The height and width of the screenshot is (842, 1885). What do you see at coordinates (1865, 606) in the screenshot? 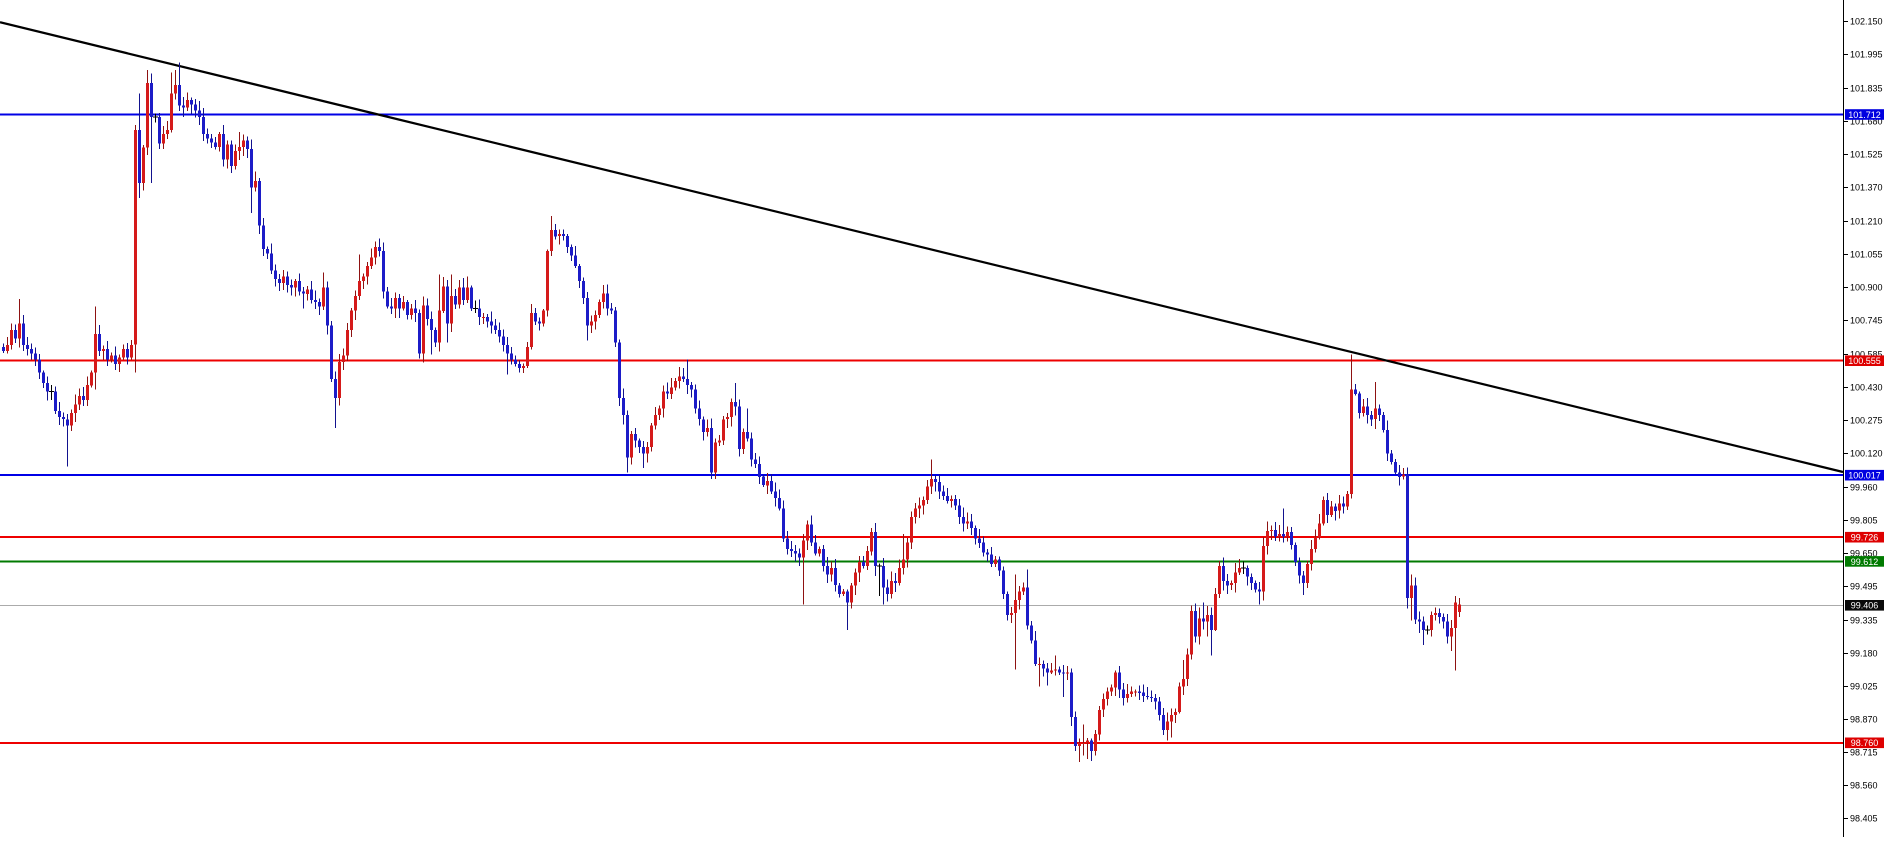
I see `svg-text: 99.406` at bounding box center [1865, 606].